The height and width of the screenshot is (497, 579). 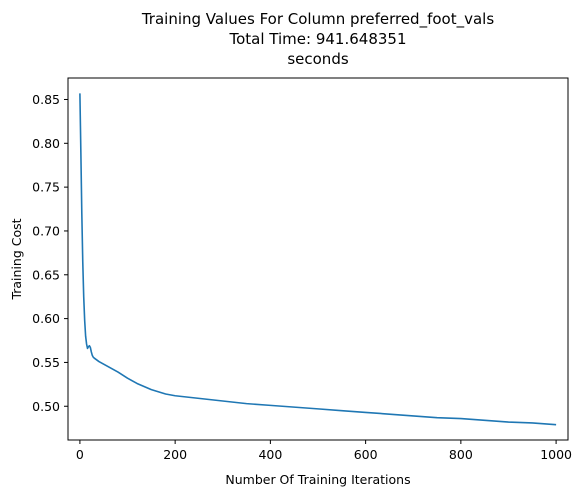 I want to click on y-tick-label: 0.75, so click(x=46, y=187).